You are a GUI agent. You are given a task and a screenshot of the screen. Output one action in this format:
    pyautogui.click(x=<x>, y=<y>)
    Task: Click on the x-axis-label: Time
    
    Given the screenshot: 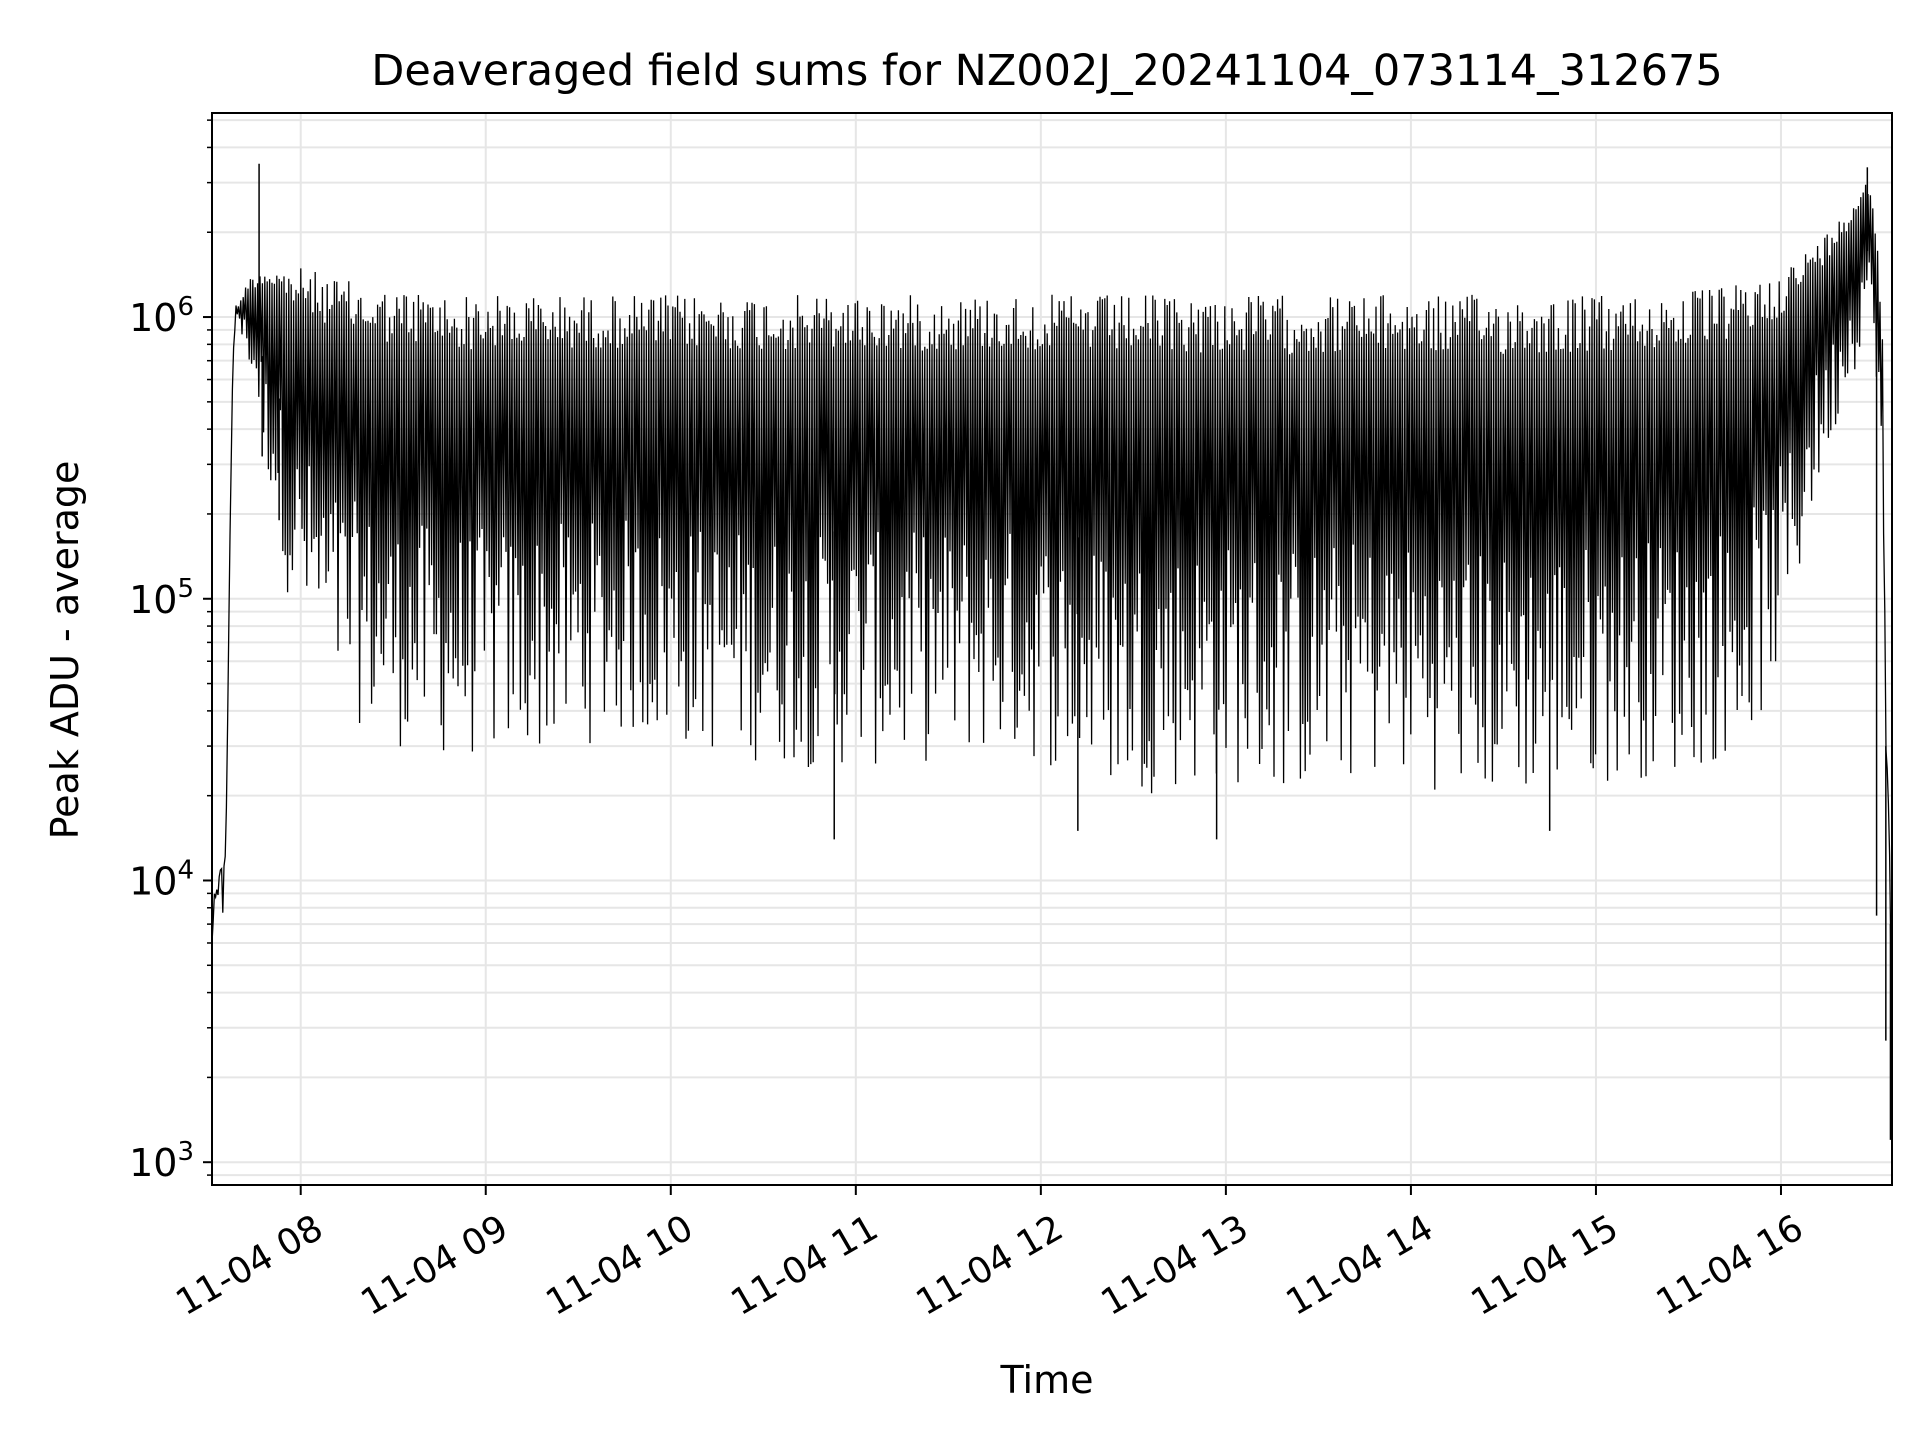 What is the action you would take?
    pyautogui.click(x=1047, y=1380)
    